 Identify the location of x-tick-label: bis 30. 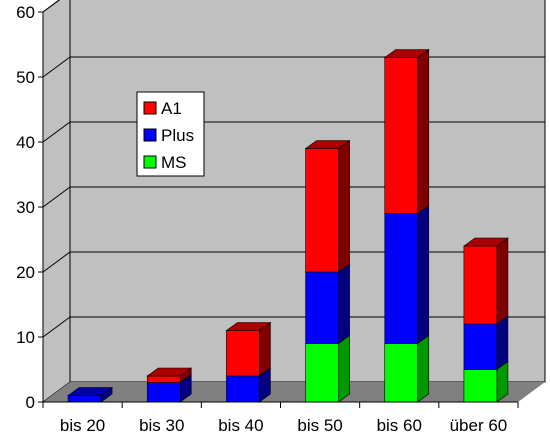
(161, 425).